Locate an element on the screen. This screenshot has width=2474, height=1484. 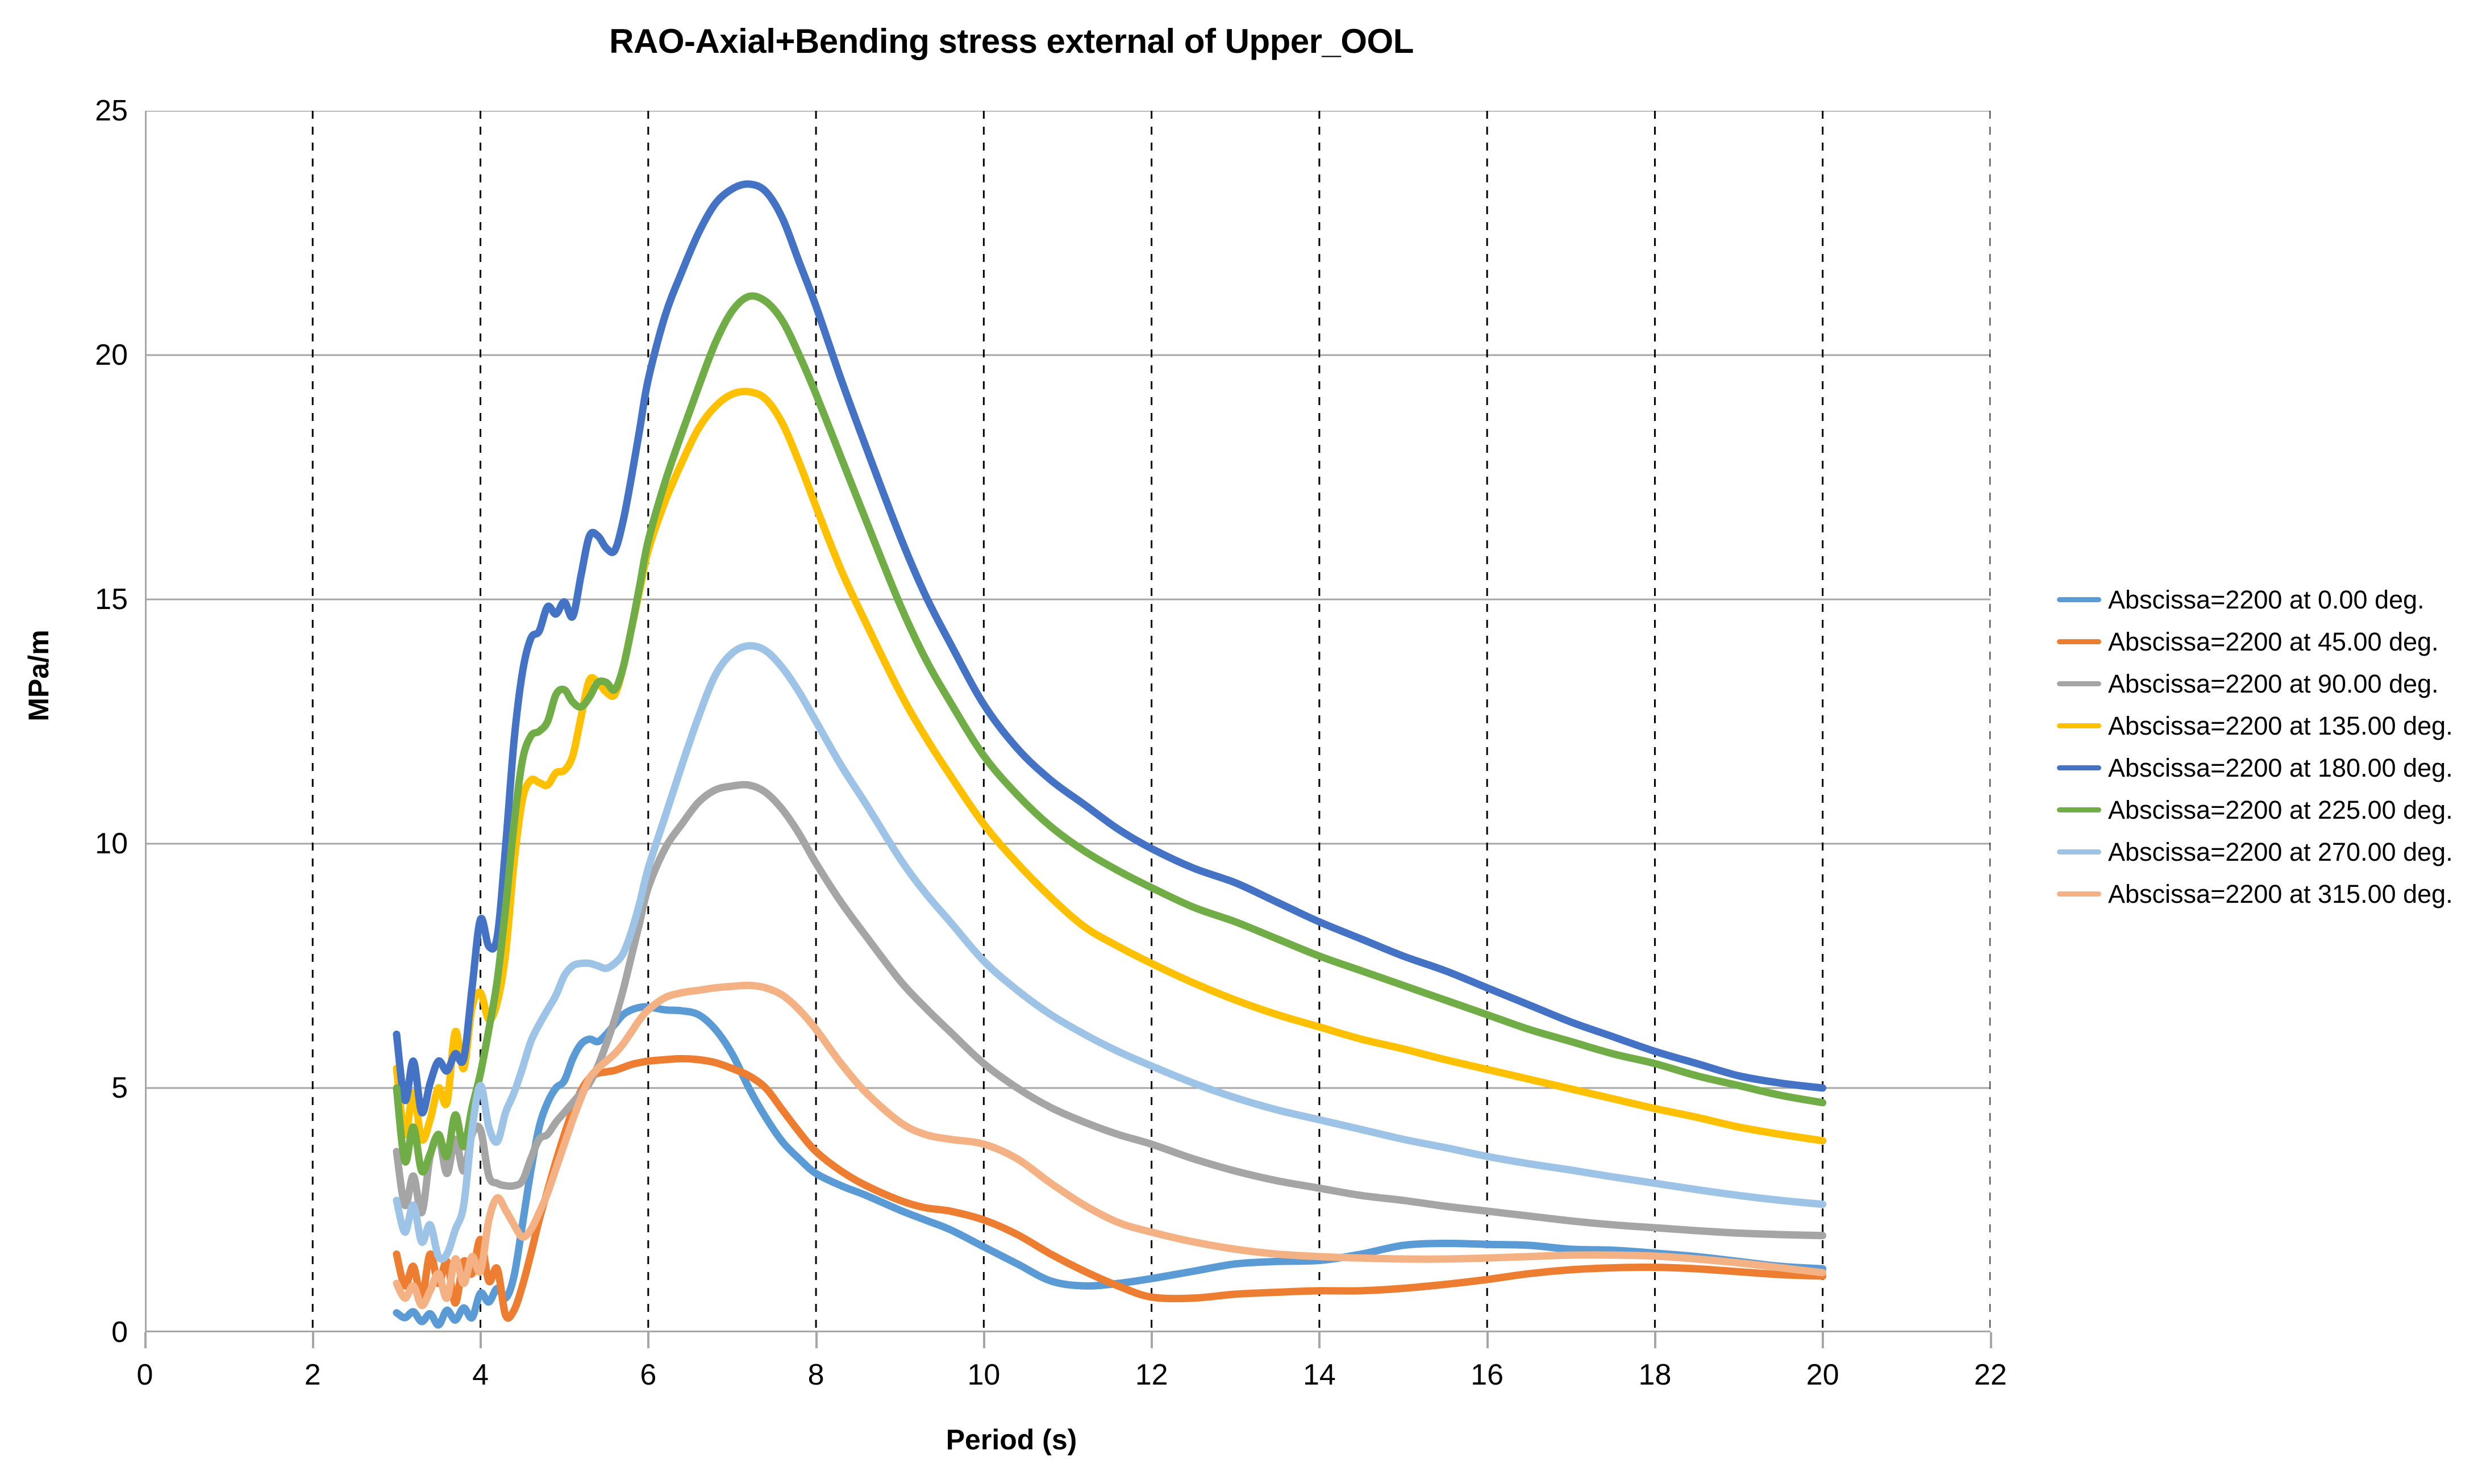
x-tick-label: 4 is located at coordinates (480, 1374).